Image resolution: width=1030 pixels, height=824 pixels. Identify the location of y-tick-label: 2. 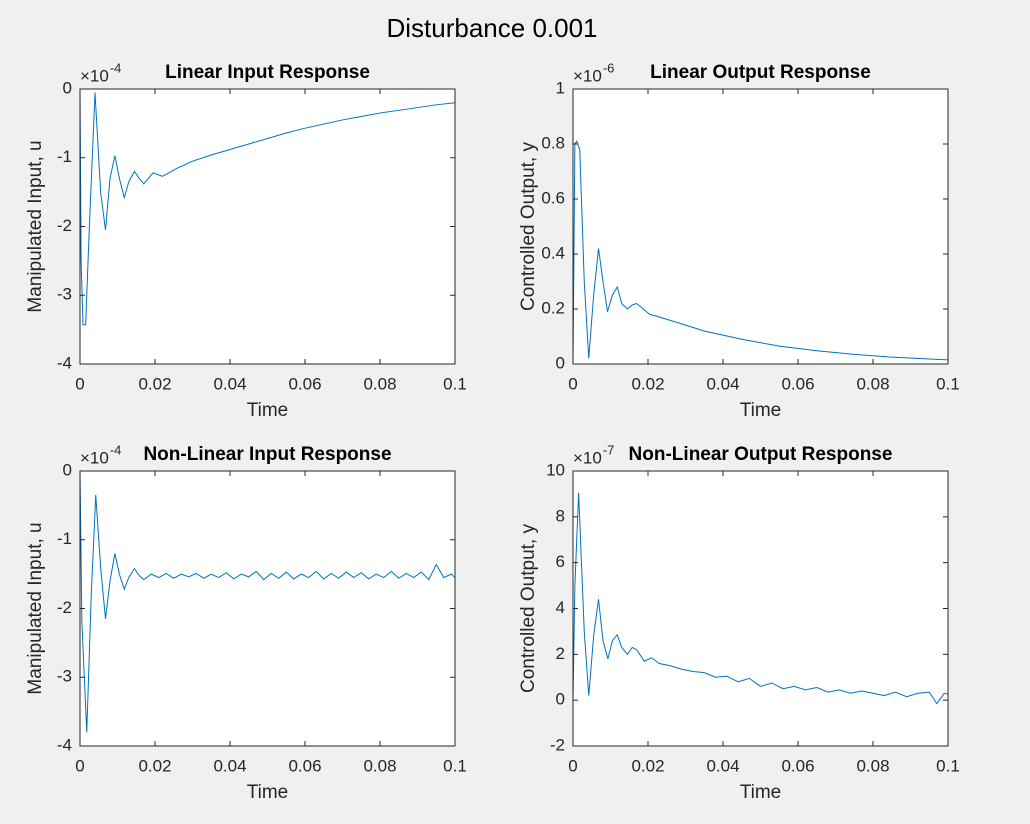
(560, 653).